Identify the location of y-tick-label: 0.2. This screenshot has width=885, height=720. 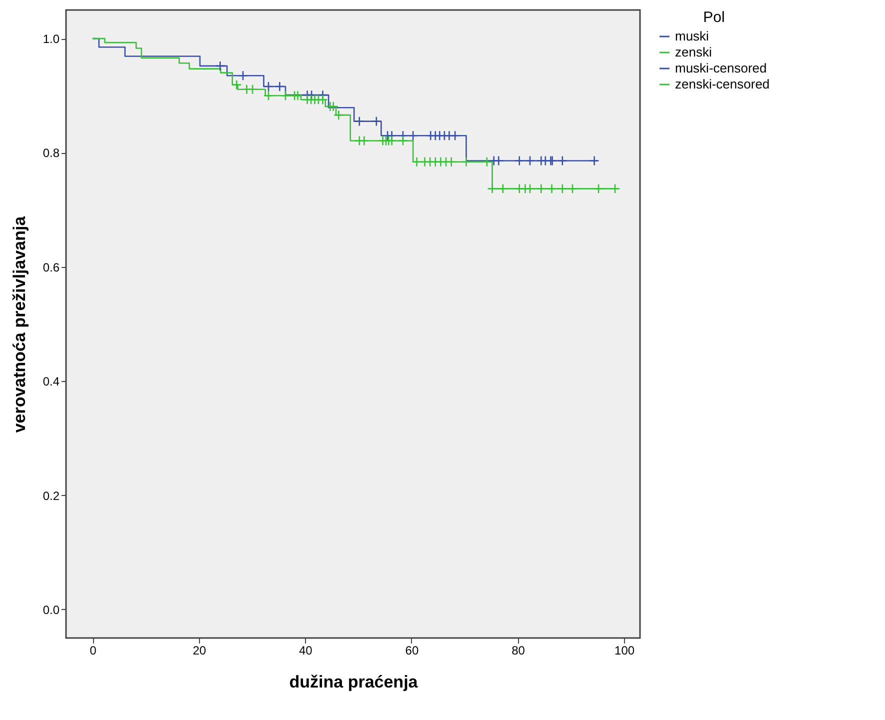
(51, 495).